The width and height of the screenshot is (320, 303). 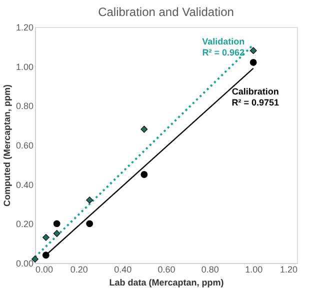 I want to click on y-axis-title: Computed (Mercaptan, ppm), so click(x=7, y=145).